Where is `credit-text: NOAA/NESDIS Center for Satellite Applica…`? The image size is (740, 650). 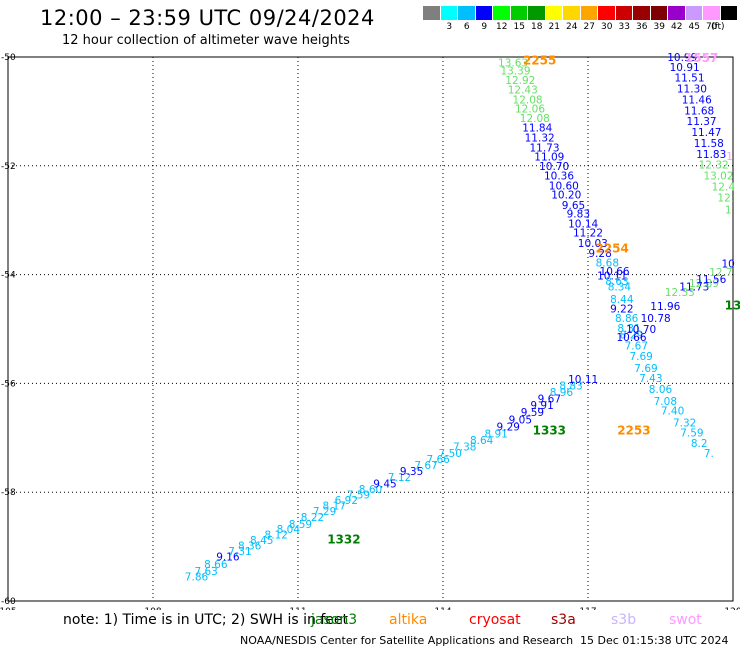 credit-text: NOAA/NESDIS Center for Satellite Applica… is located at coordinates (407, 640).